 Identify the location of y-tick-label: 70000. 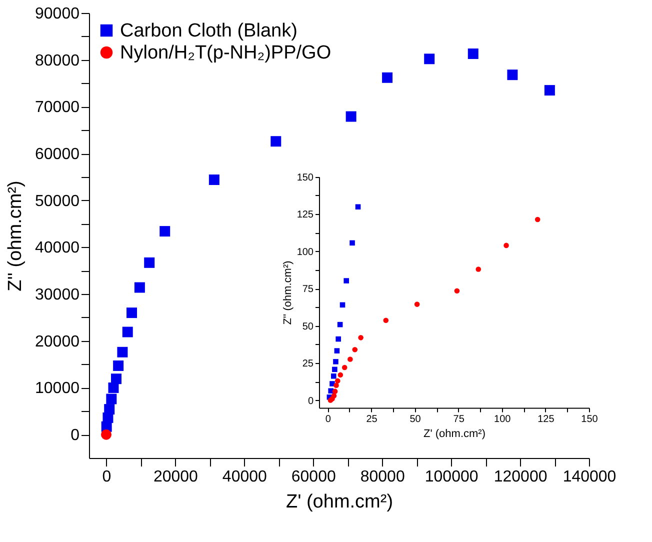
(57, 107).